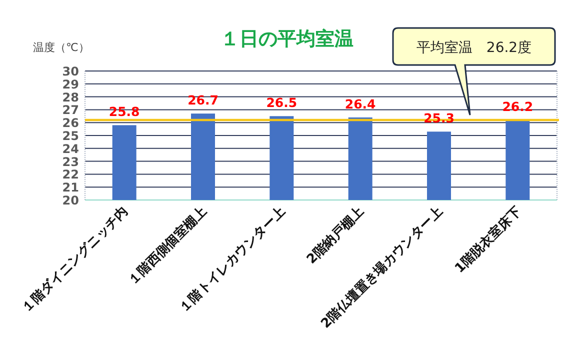 This screenshot has width=569, height=347. Describe the element at coordinates (61, 47) in the screenshot. I see `y-axis-title: 温度（℃）` at that location.